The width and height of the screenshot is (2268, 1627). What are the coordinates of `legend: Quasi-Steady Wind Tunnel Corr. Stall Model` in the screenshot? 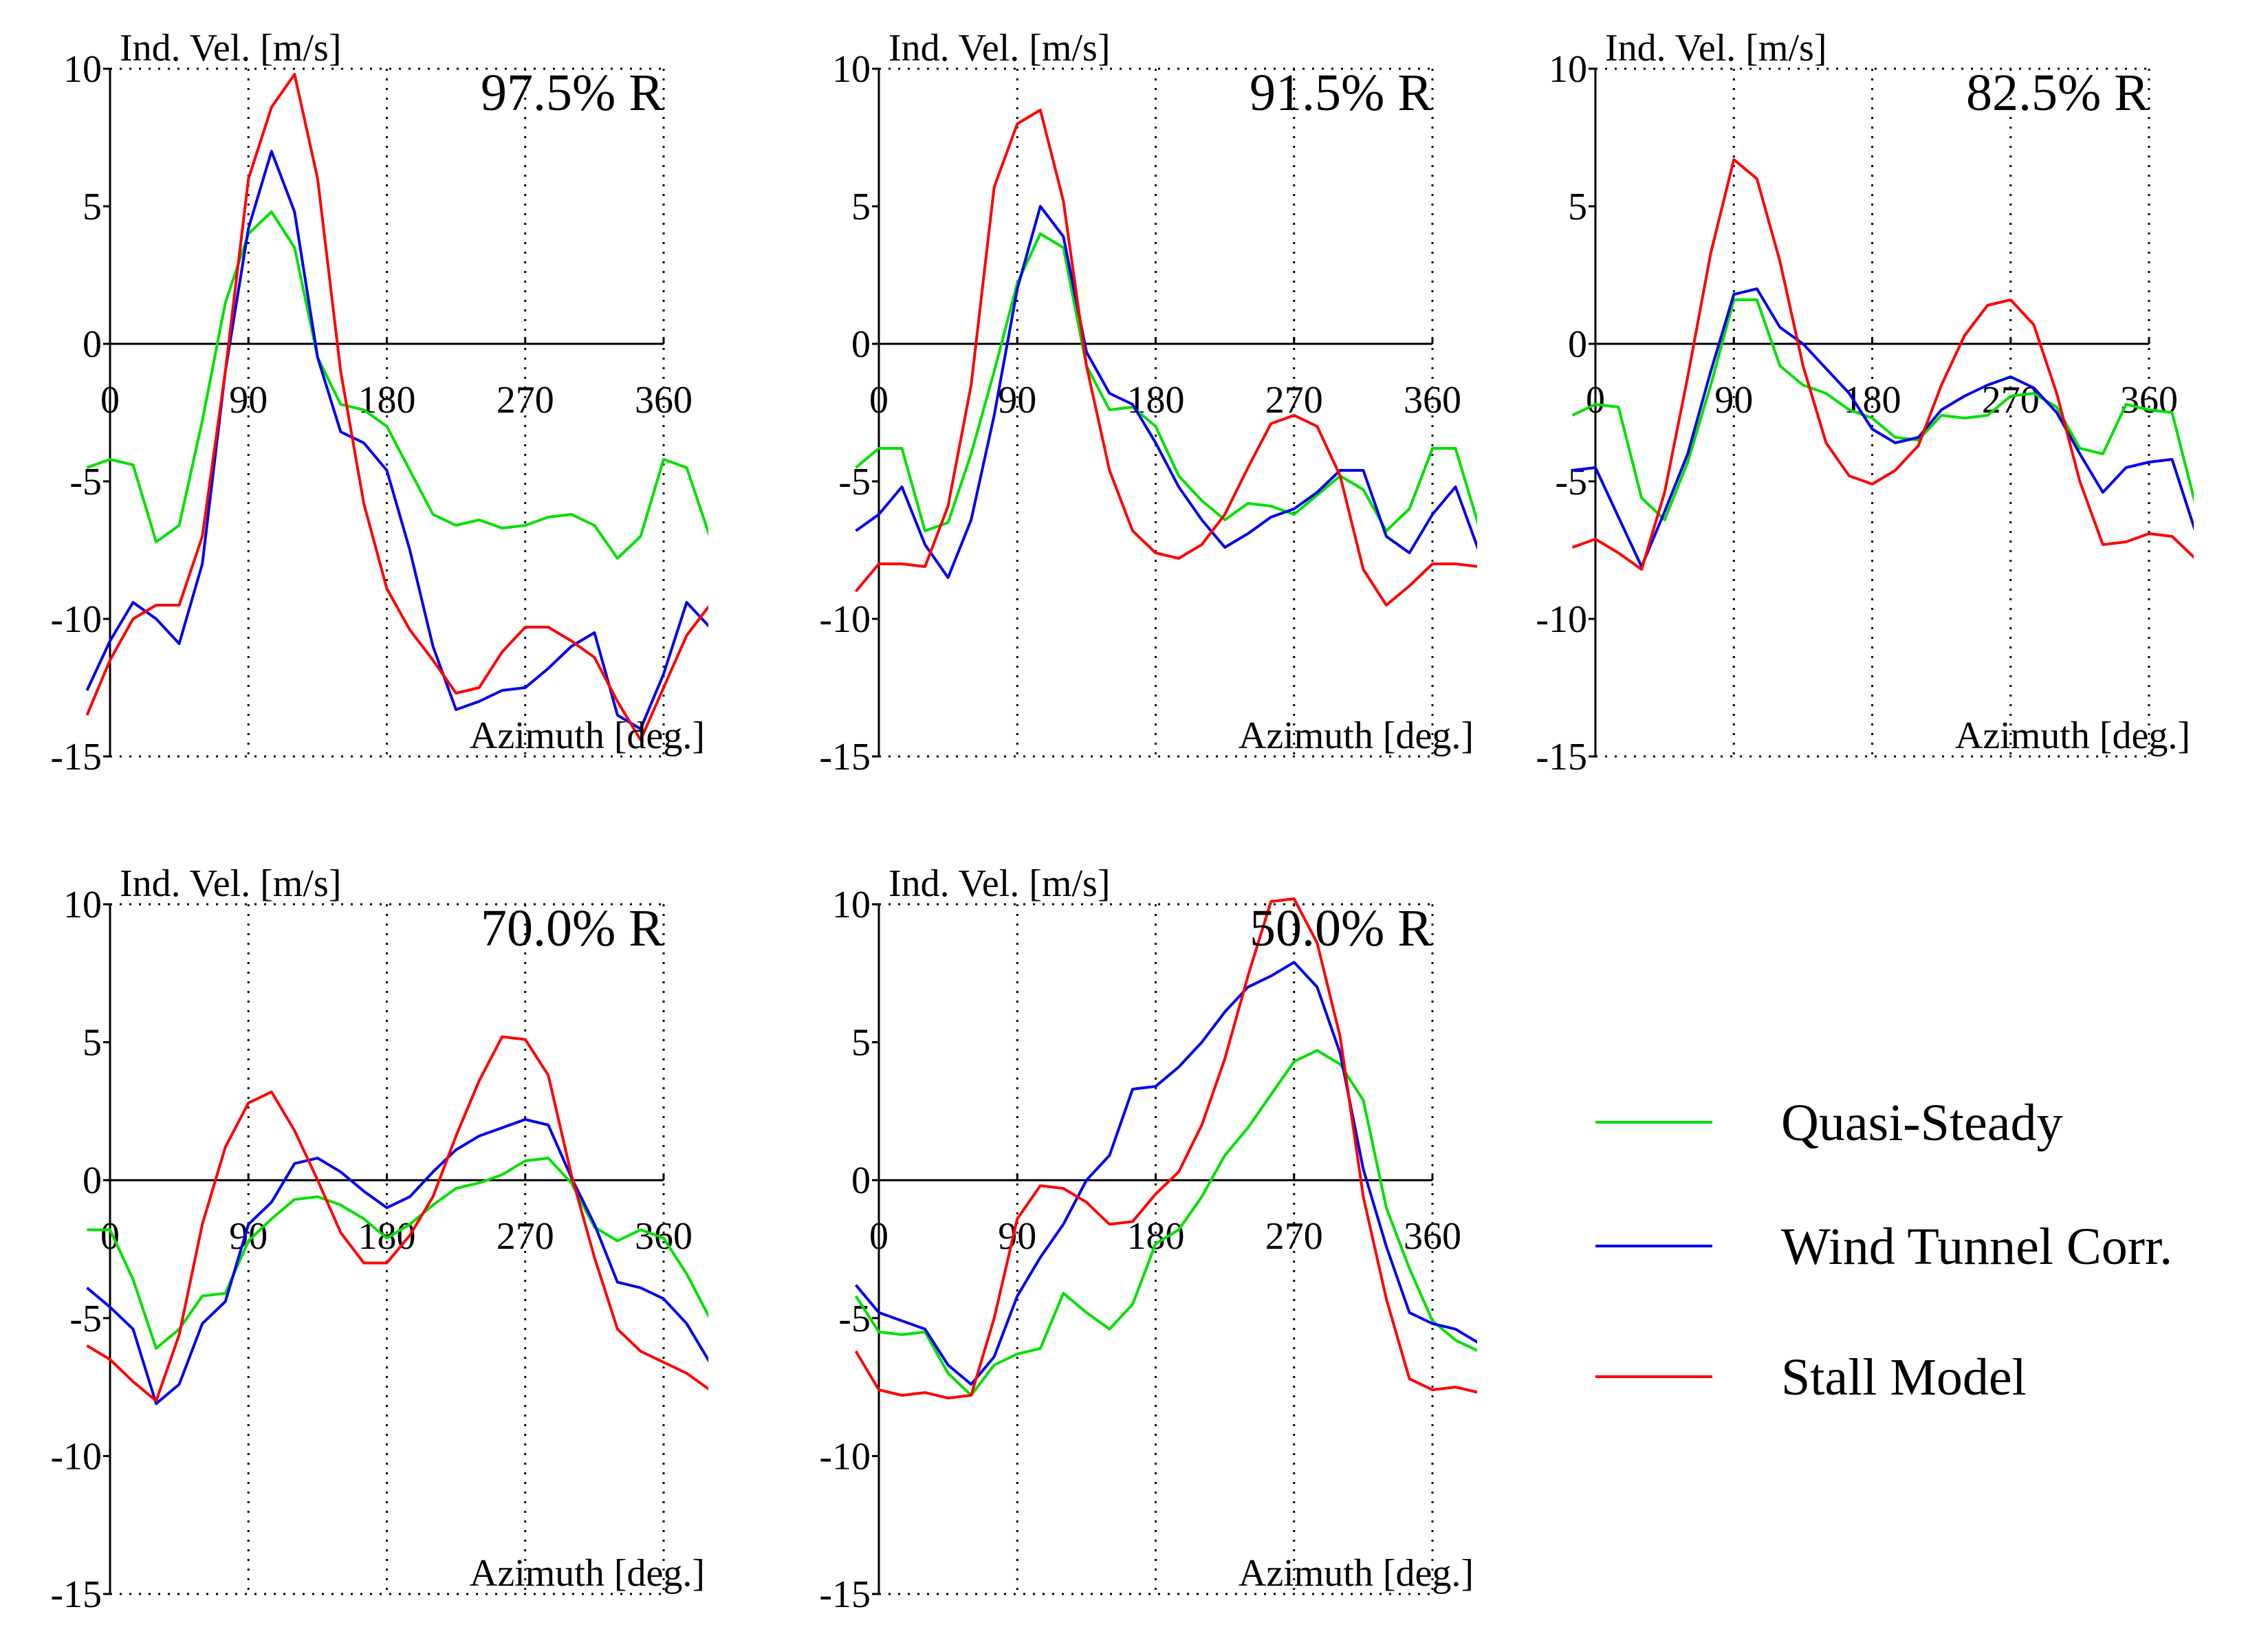 It's located at (1883, 1250).